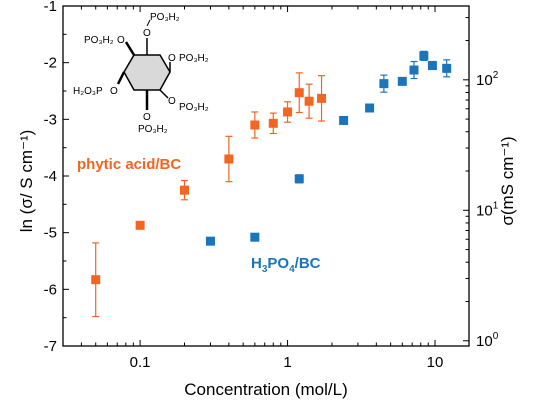 This screenshot has height=404, width=533. I want to click on bond-upper-left, so click(130, 48).